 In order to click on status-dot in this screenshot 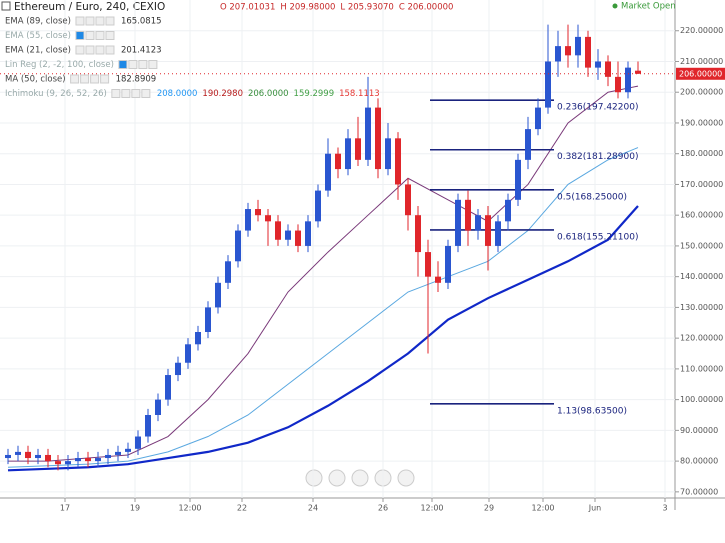, I will do `click(615, 6)`.